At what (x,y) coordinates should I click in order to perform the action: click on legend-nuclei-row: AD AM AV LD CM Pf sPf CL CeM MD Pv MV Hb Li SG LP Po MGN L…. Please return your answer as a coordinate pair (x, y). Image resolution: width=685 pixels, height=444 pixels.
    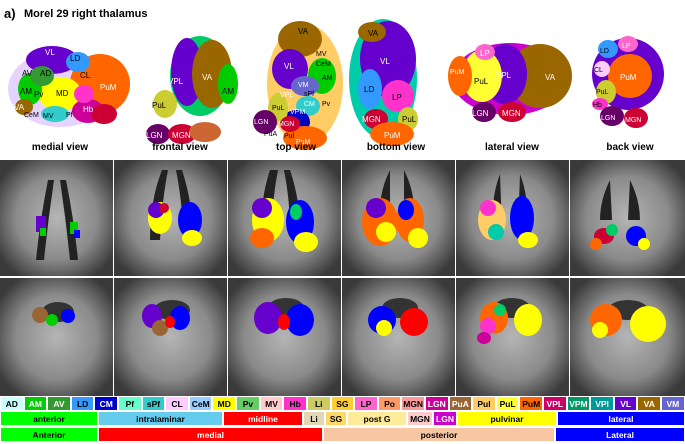
    Looking at the image, I should click on (342, 403).